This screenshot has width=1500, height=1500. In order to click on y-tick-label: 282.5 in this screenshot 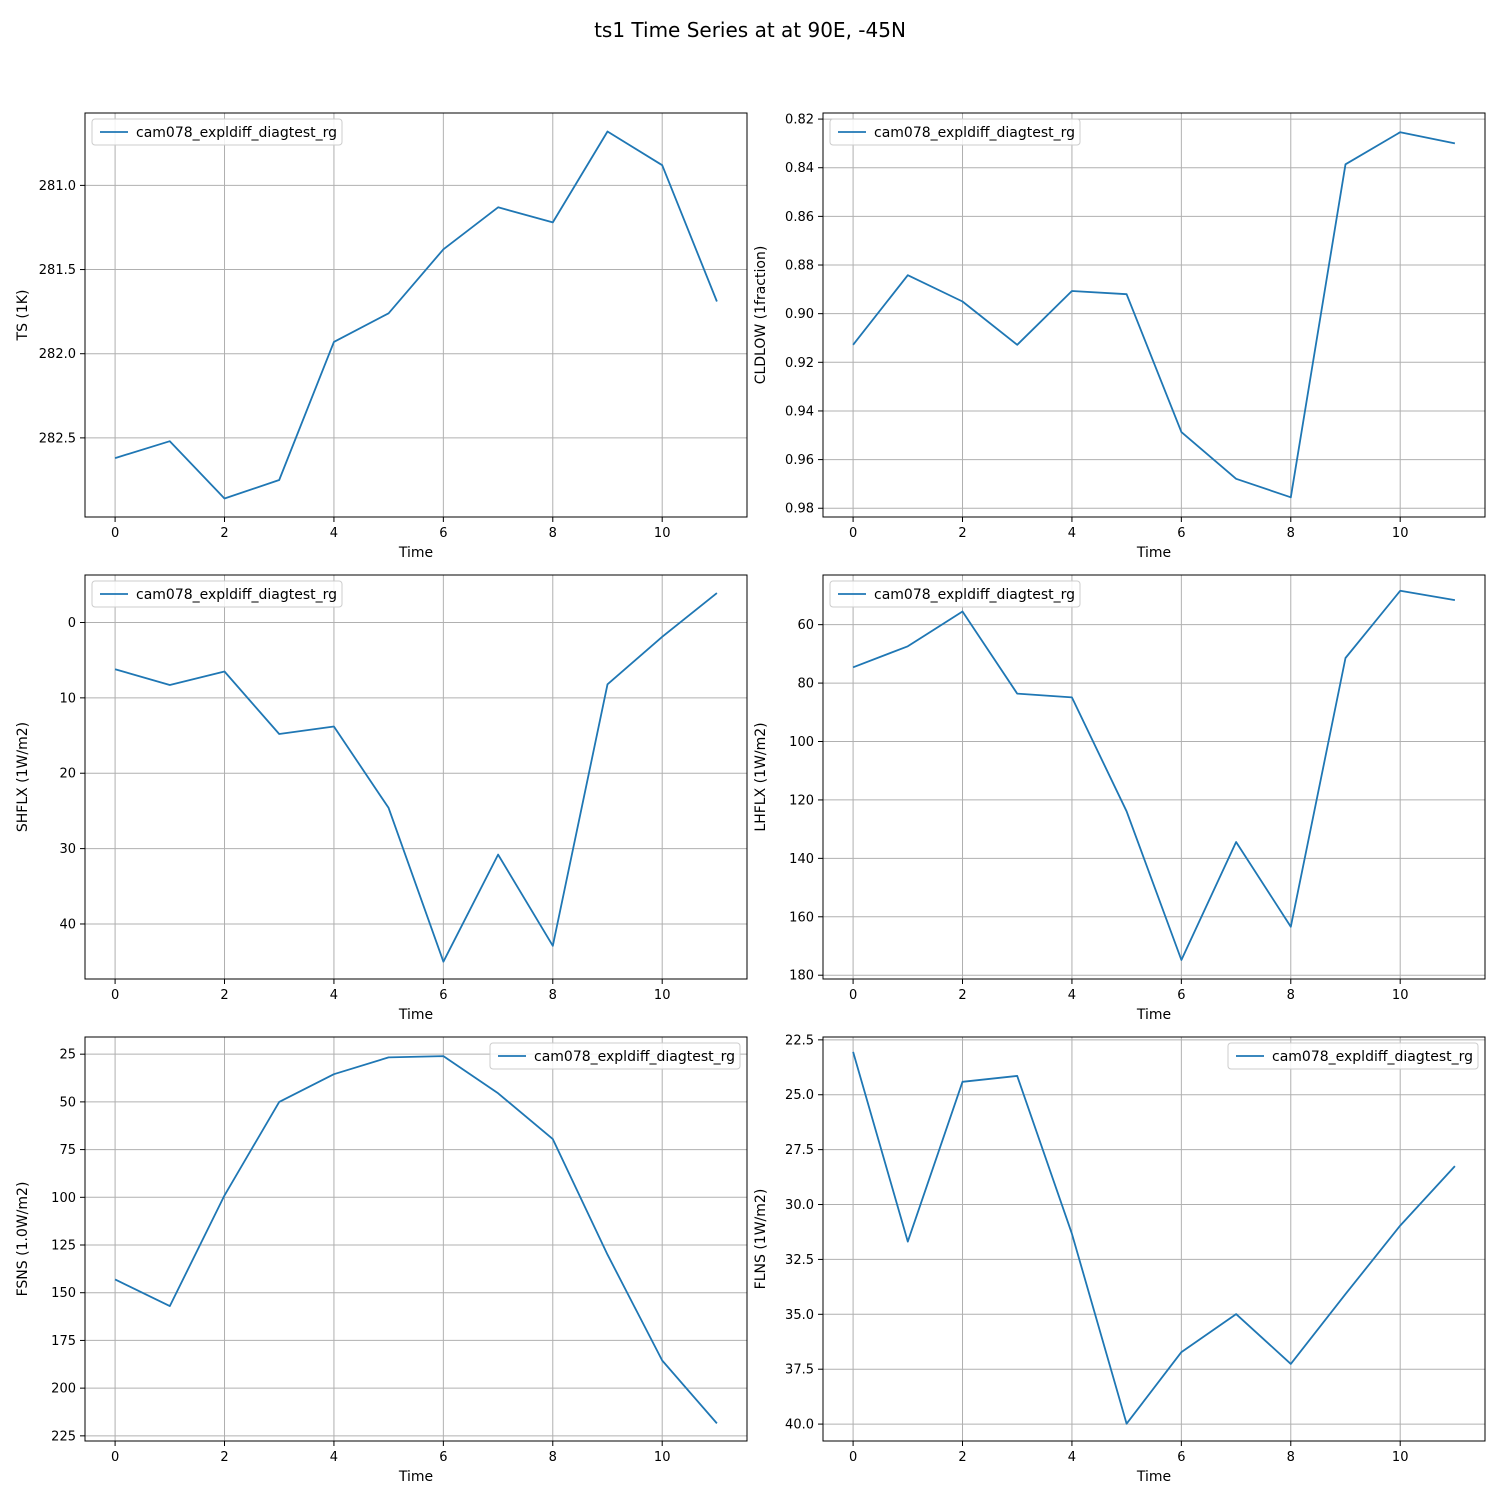, I will do `click(57, 438)`.